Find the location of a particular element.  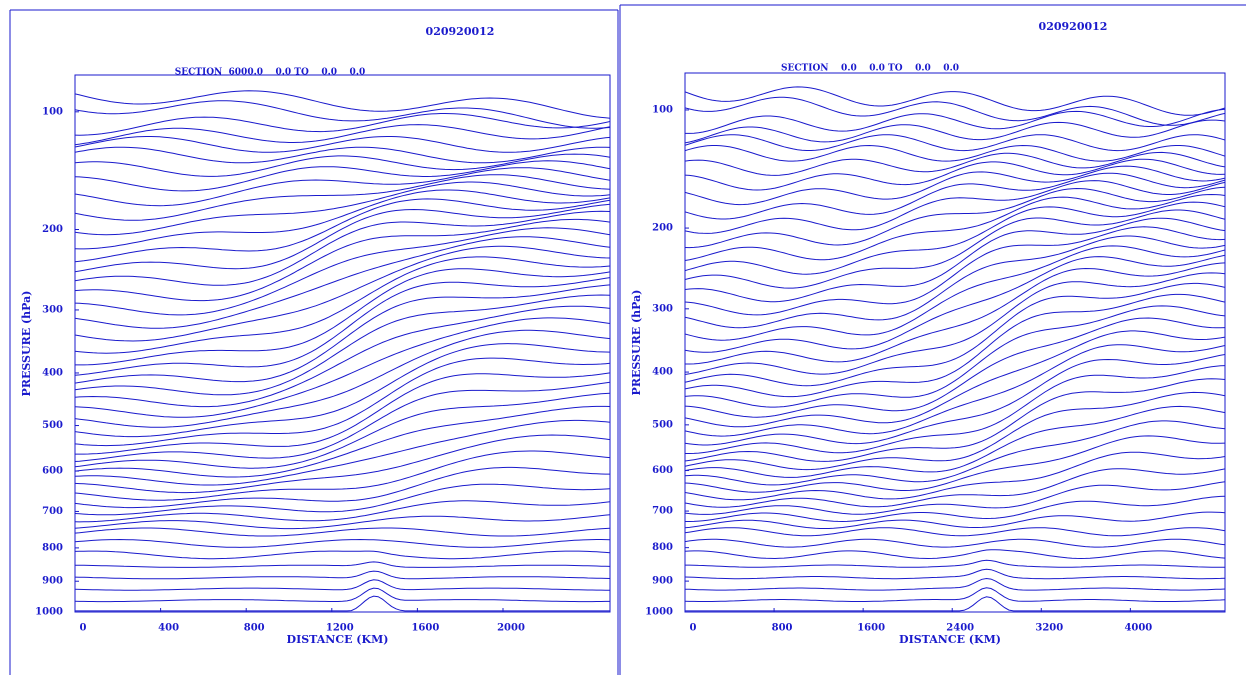

x-tick-label: 4000 is located at coordinates (1138, 628).